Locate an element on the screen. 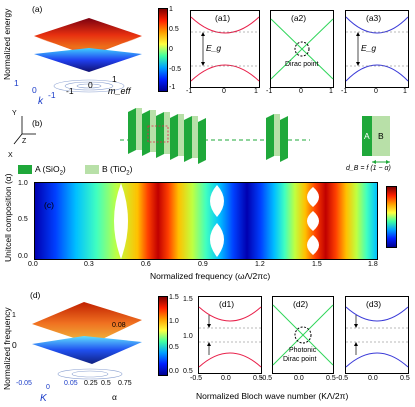 The height and width of the screenshot is (407, 415). panel-a3-bands is located at coordinates (377, 49).